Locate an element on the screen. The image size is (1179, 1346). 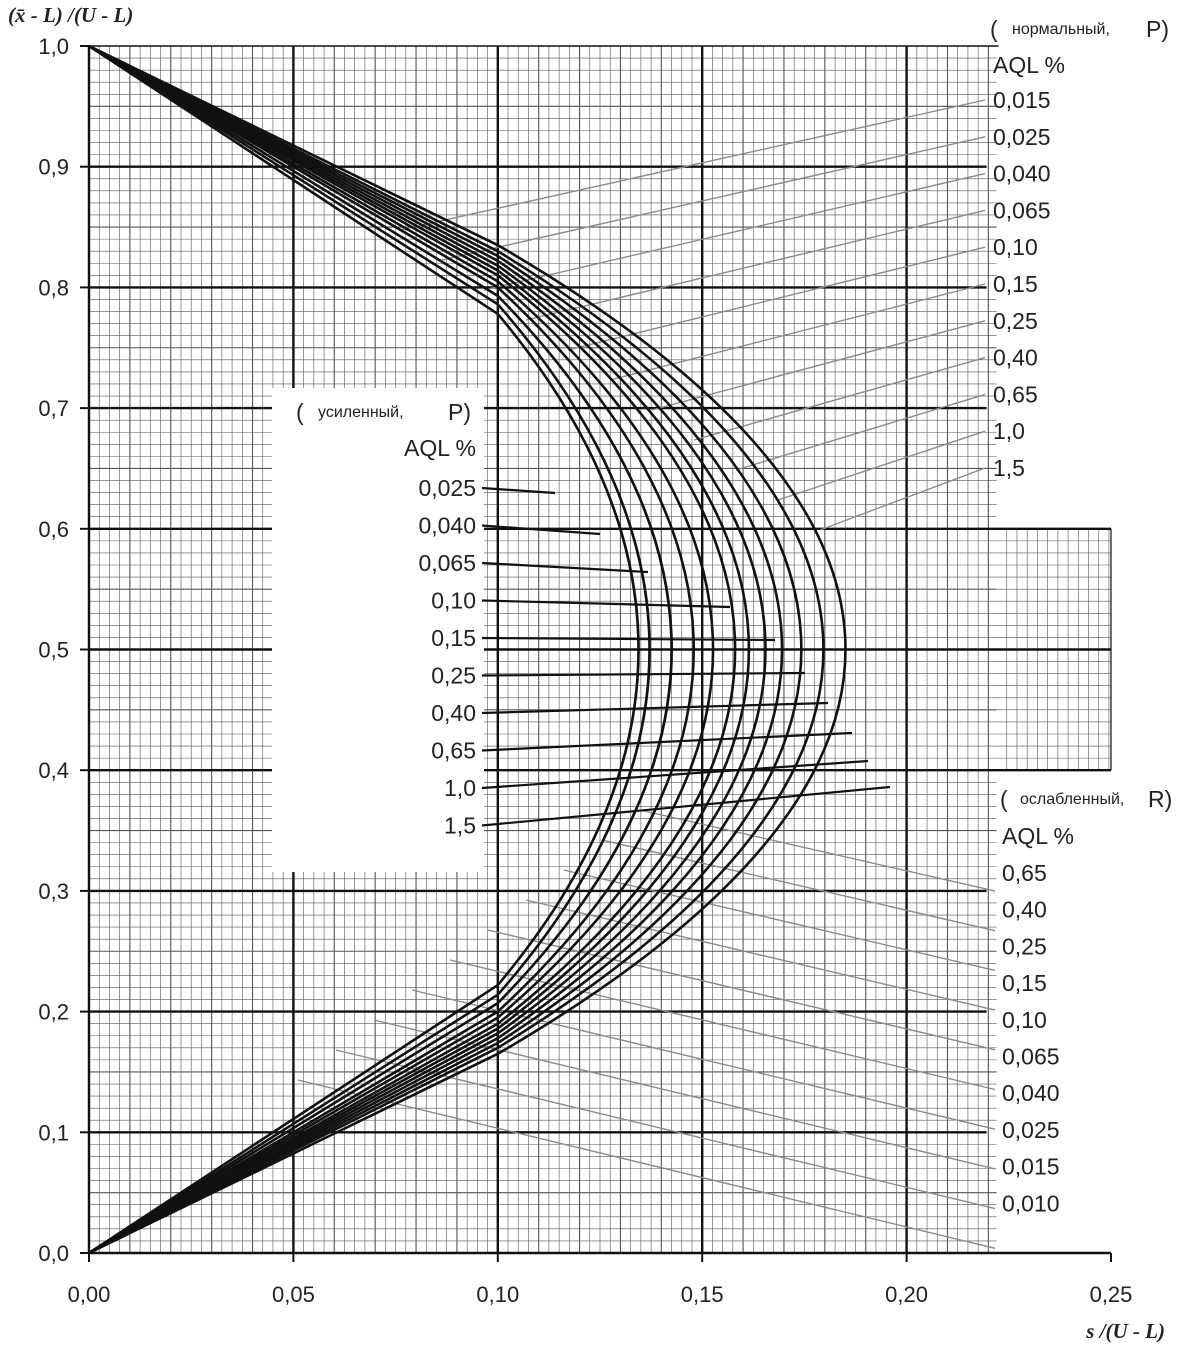
tightened-legend-box is located at coordinates (378, 630).